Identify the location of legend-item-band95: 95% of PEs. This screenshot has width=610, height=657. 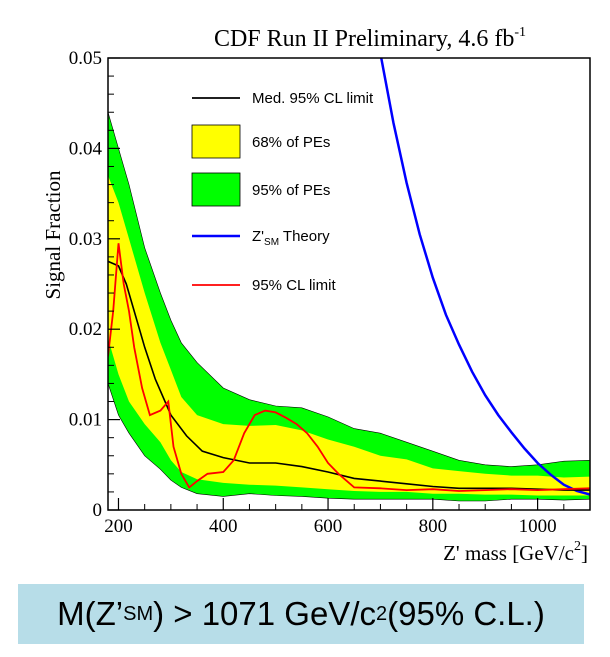
(260, 189).